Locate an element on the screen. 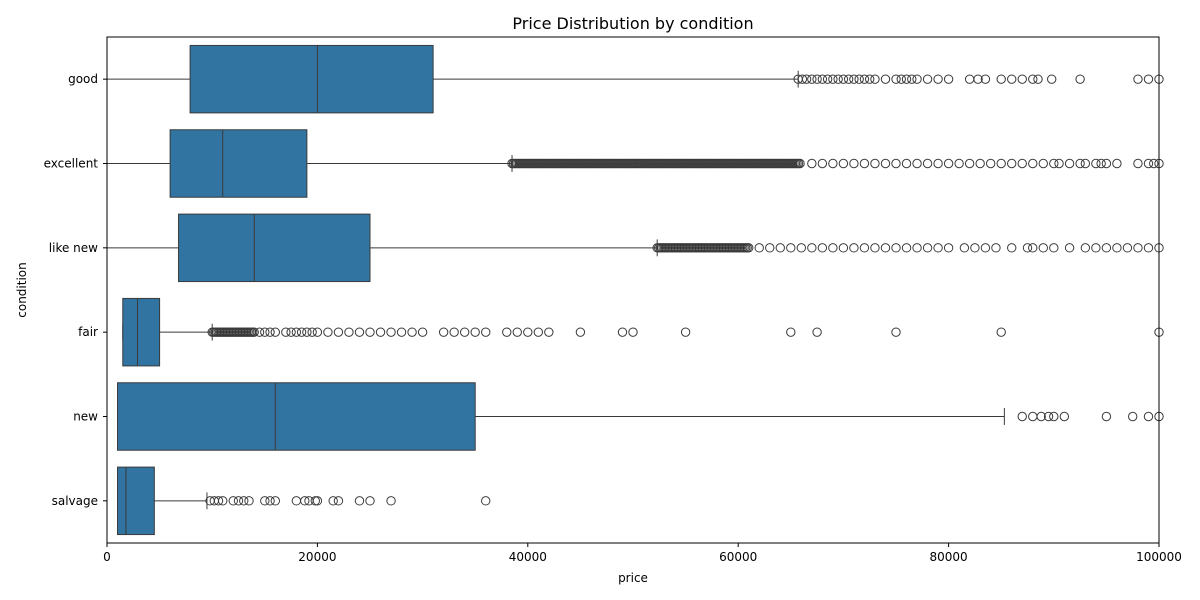 This screenshot has height=600, width=1200. box-new is located at coordinates (640, 416).